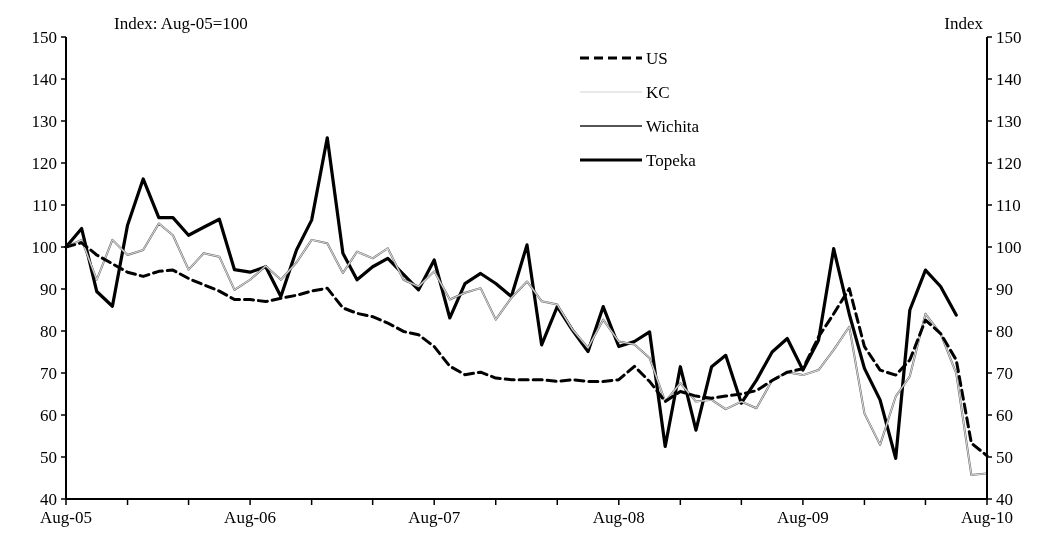 Image resolution: width=1048 pixels, height=549 pixels. What do you see at coordinates (250, 517) in the screenshot?
I see `x-tick-label: Aug-06` at bounding box center [250, 517].